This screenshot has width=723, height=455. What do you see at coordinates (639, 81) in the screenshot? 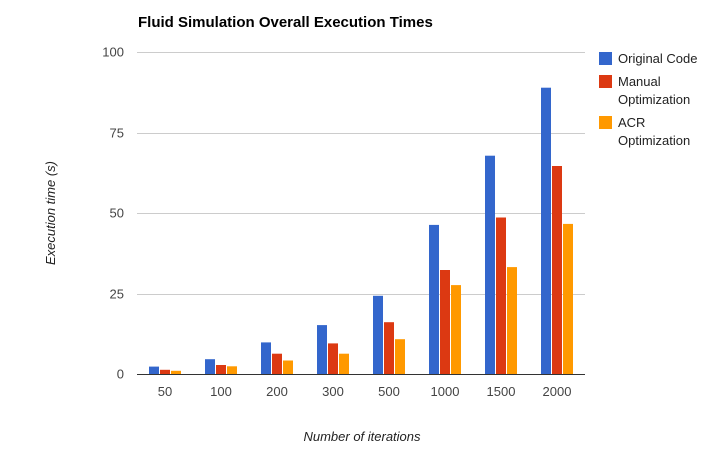
I see `legend-label: Manual` at bounding box center [639, 81].